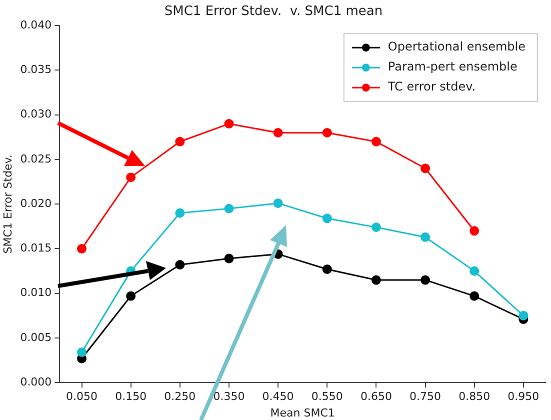 The height and width of the screenshot is (420, 551). What do you see at coordinates (453, 67) in the screenshot?
I see `legend-label: Param-pert ensemble` at bounding box center [453, 67].